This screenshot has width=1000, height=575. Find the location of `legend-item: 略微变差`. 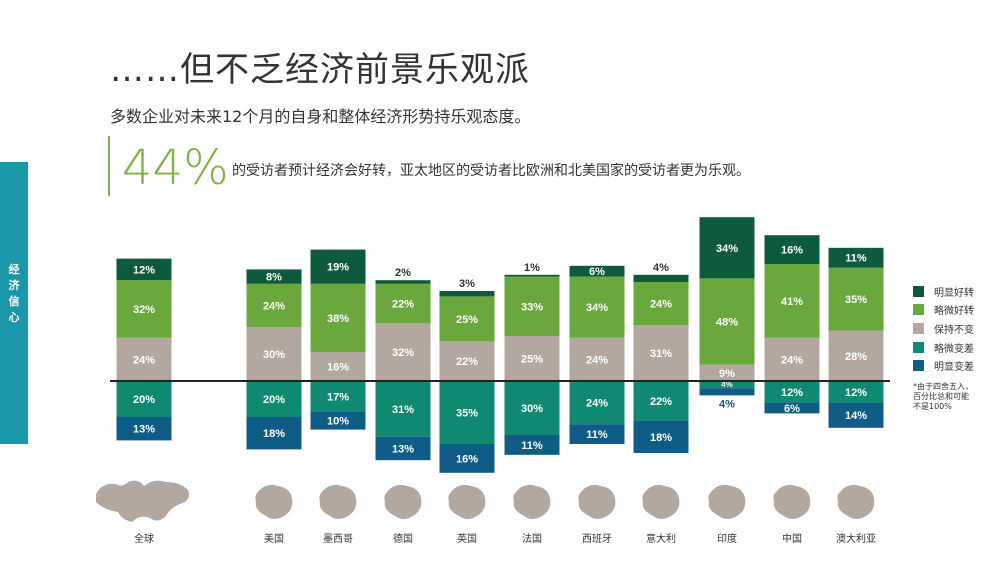

legend-item: 略微变差 is located at coordinates (943, 347).